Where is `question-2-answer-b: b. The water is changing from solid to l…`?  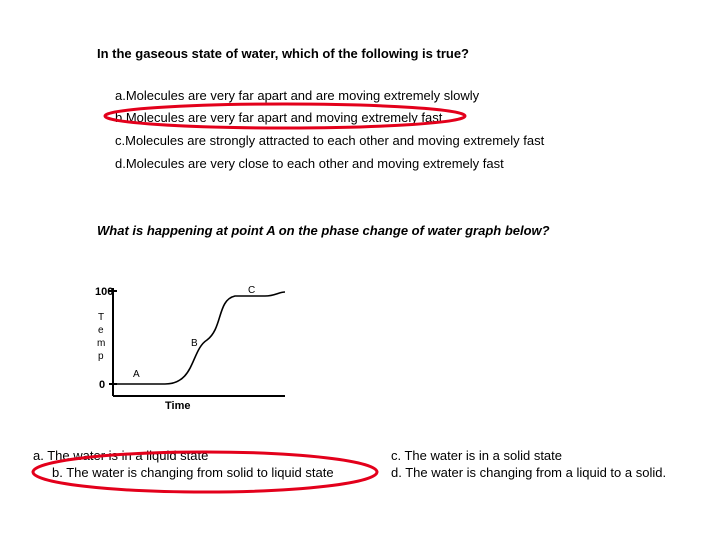
question-2-answer-b: b. The water is changing from solid to l… is located at coordinates (193, 472).